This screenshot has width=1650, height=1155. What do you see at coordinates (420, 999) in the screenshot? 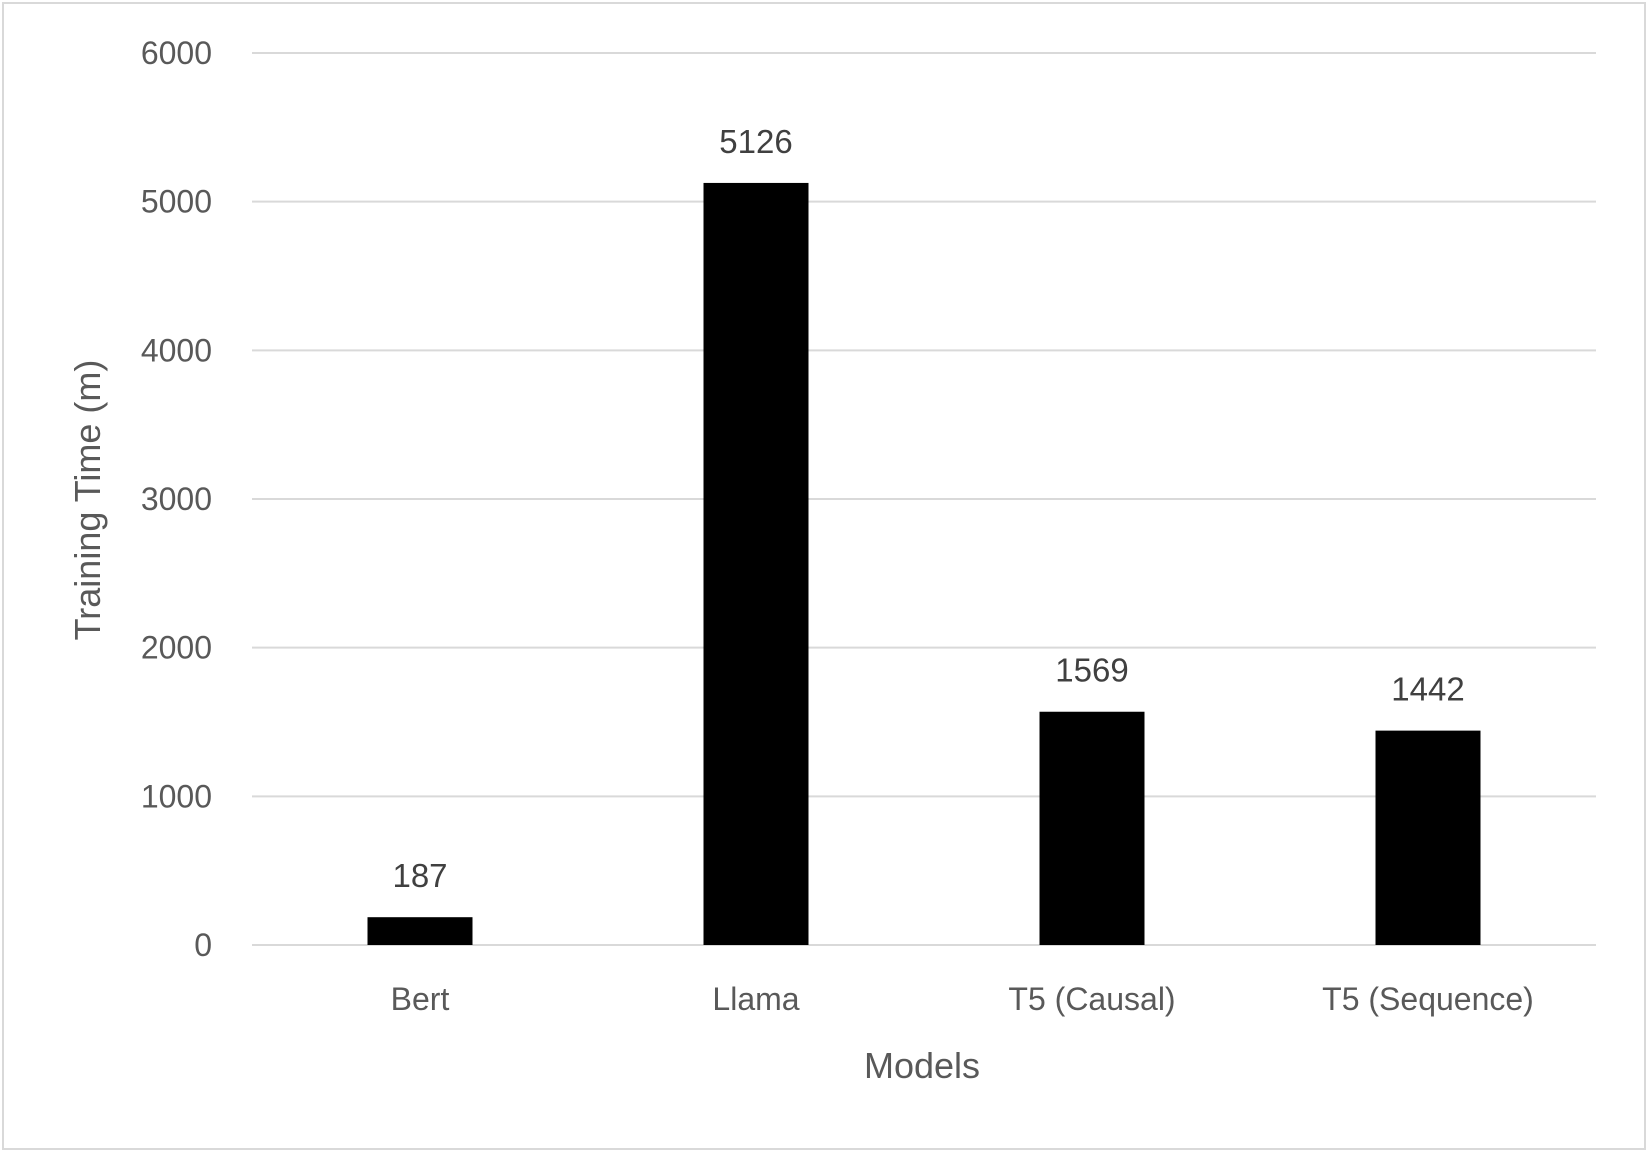
I see `x-tick-label: Bert` at bounding box center [420, 999].